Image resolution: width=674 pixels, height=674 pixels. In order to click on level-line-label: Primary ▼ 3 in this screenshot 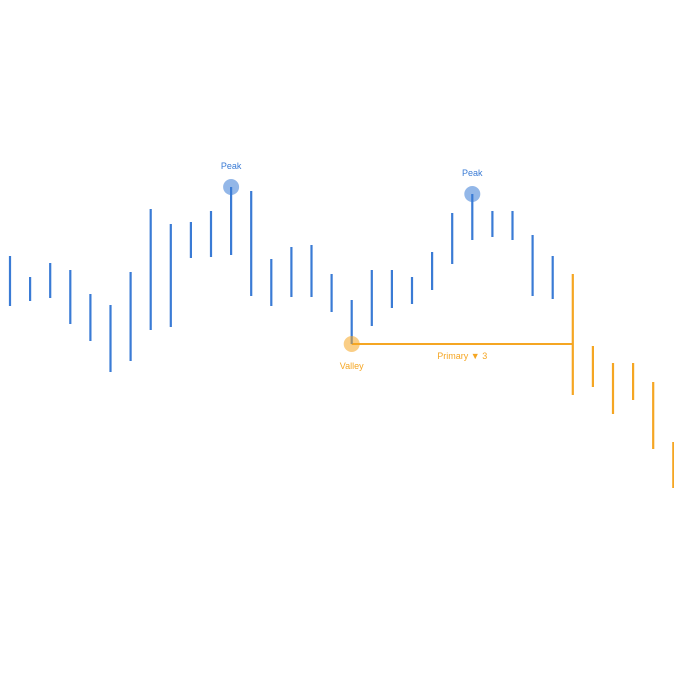, I will do `click(462, 356)`.